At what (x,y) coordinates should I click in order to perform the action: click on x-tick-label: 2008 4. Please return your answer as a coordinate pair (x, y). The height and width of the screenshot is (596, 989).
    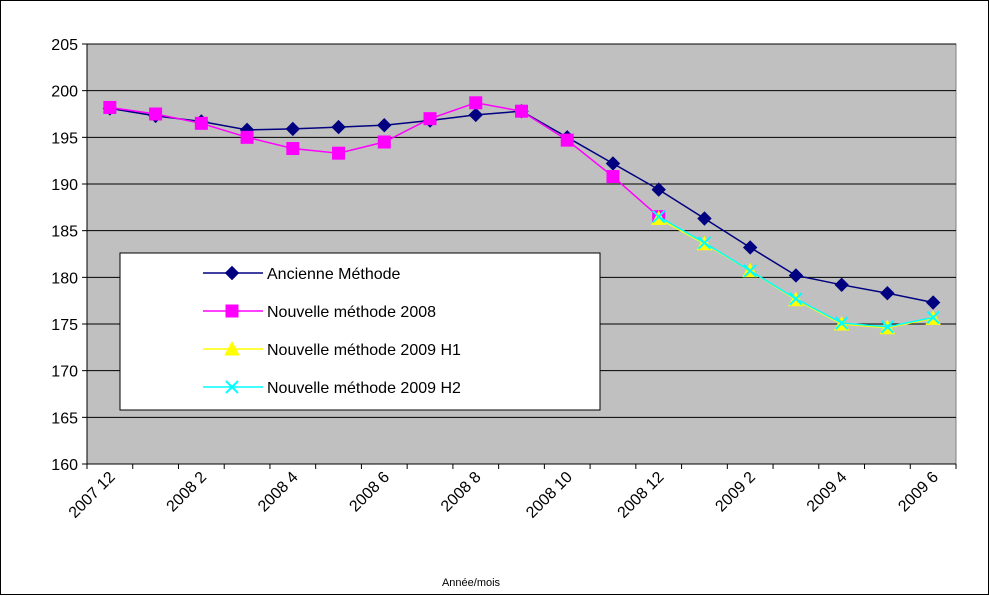
    Looking at the image, I should click on (278, 492).